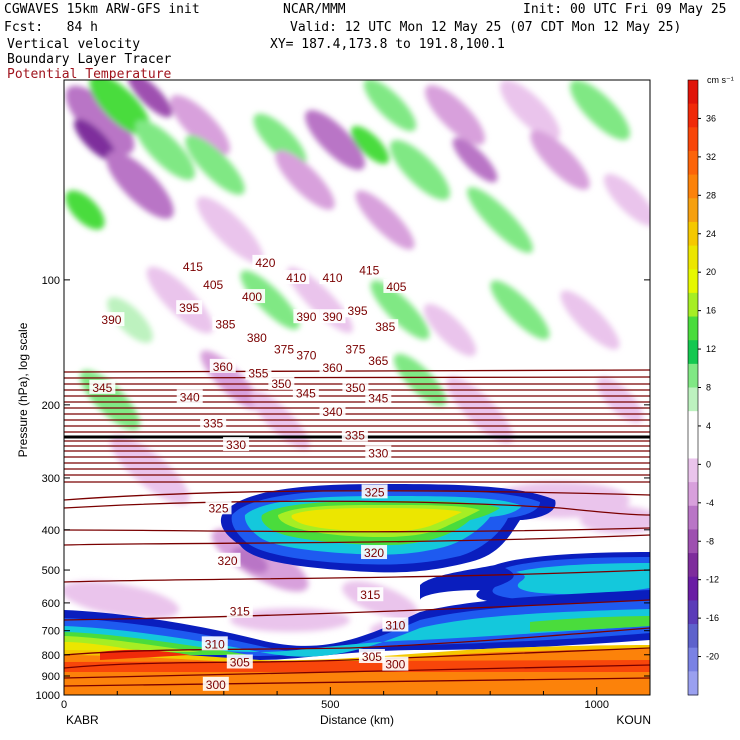 The height and width of the screenshot is (740, 740). Describe the element at coordinates (23, 389) in the screenshot. I see `y-axis-label: Pressure (hPa), log scale` at that location.